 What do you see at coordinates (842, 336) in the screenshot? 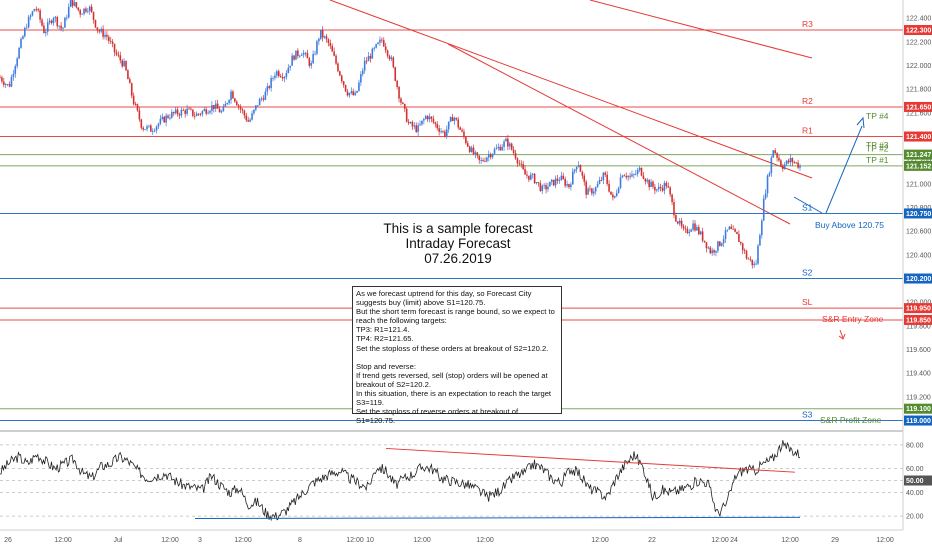
I see `entry-arrowhead` at bounding box center [842, 336].